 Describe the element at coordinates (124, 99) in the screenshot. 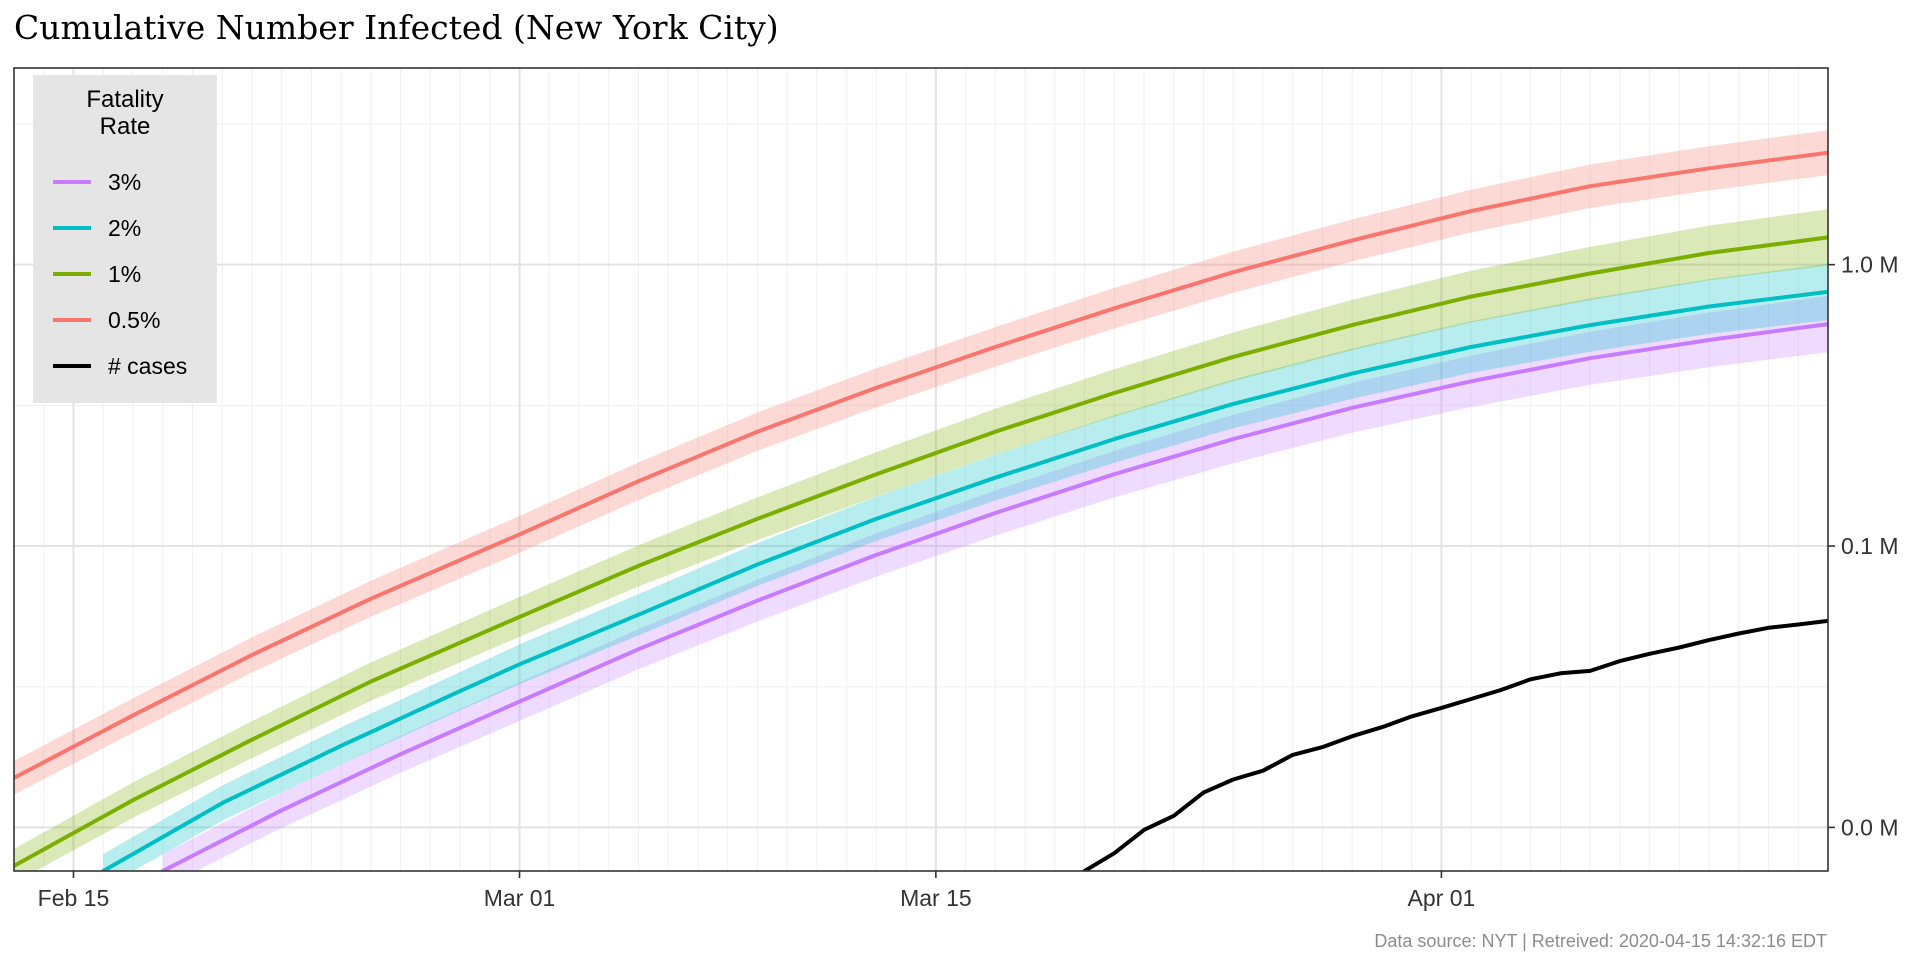

I see `legend-title: Fatality` at that location.